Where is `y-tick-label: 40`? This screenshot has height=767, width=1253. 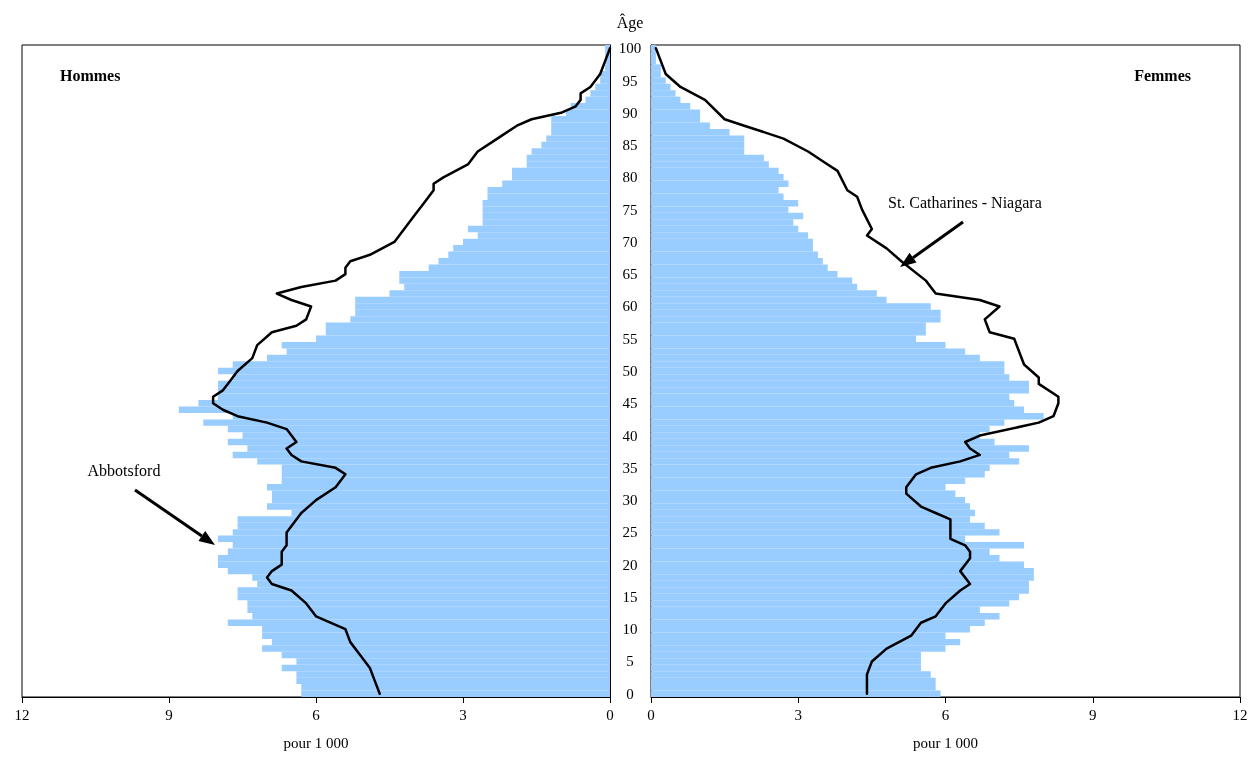
y-tick-label: 40 is located at coordinates (630, 435).